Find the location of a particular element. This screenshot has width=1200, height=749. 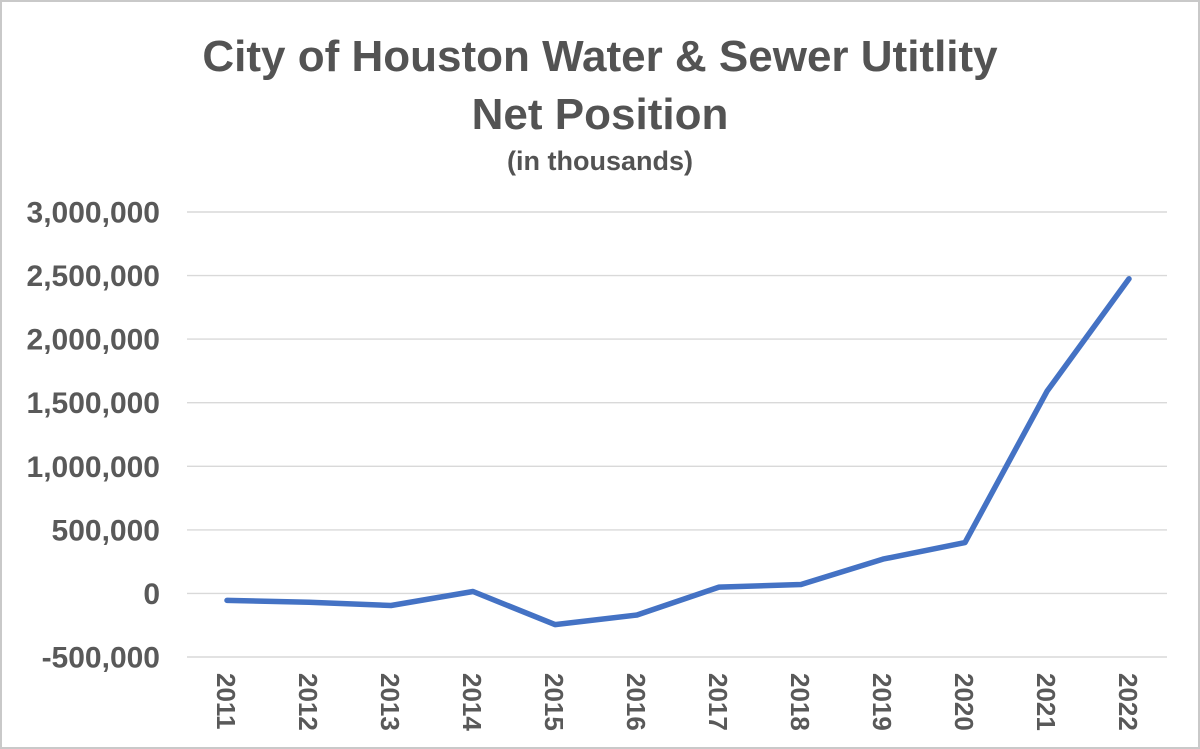

y-axis-tick-label: 2,000,000 is located at coordinates (93, 340).